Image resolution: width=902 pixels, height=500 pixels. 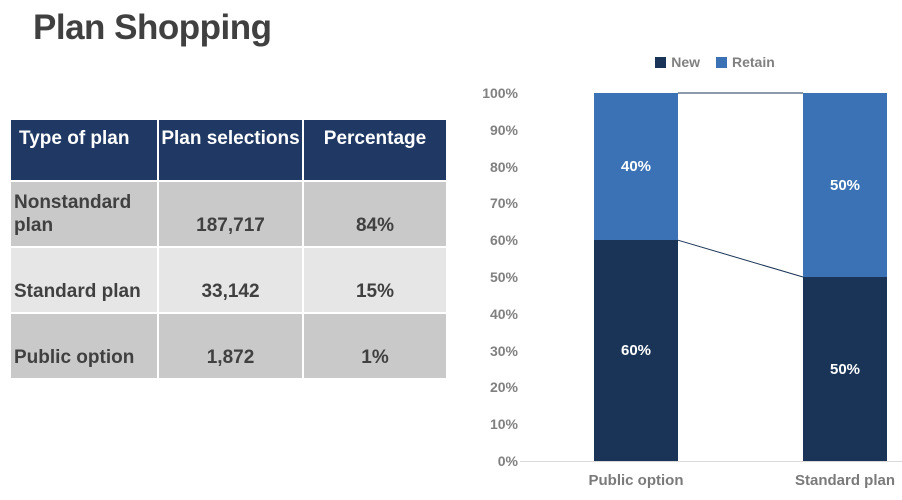 What do you see at coordinates (685, 62) in the screenshot?
I see `legend-label: New` at bounding box center [685, 62].